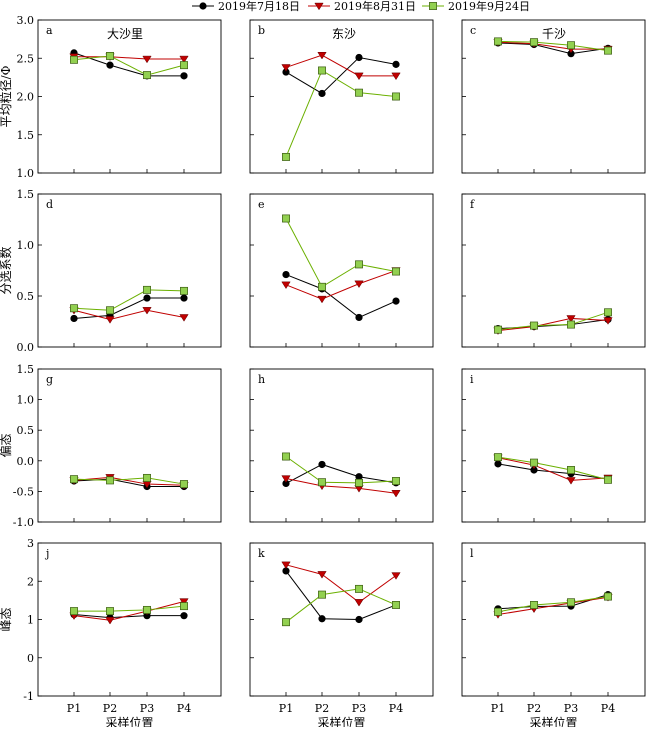 The height and width of the screenshot is (731, 650). Describe the element at coordinates (472, 204) in the screenshot. I see `panel-letter: f` at that location.